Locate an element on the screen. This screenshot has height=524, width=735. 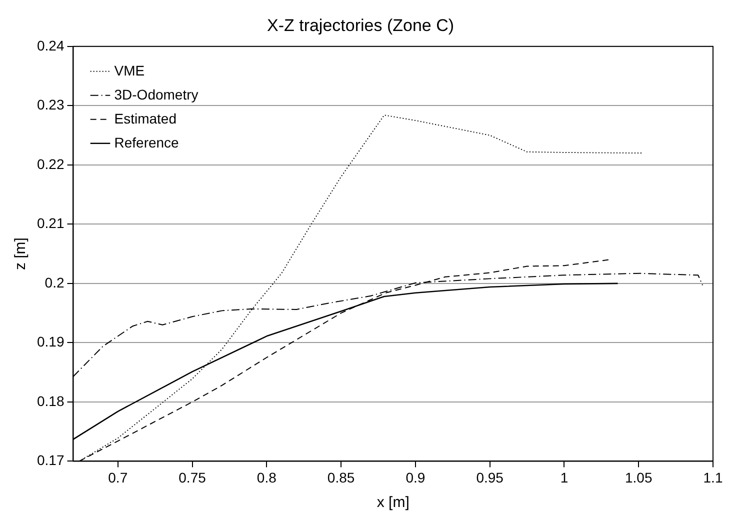
legend-label: VME is located at coordinates (129, 70).